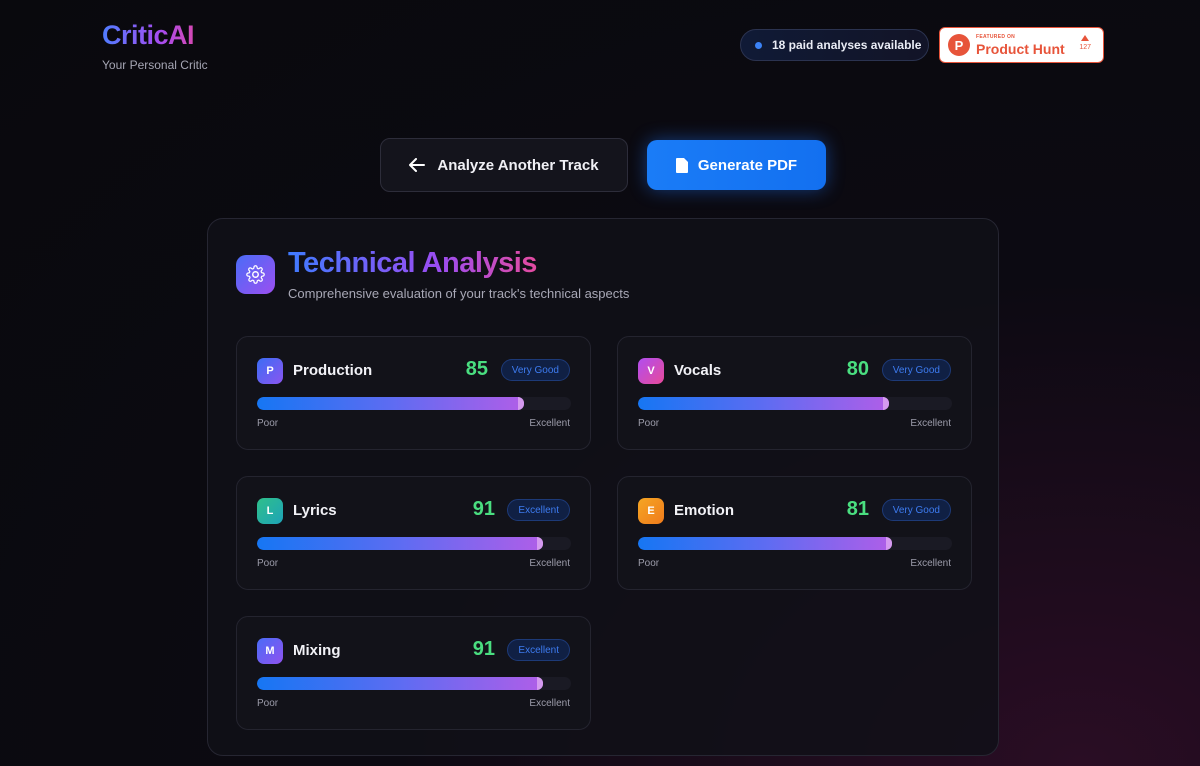 The width and height of the screenshot is (1200, 766). What do you see at coordinates (317, 650) in the screenshot?
I see `metric-name: Mixing` at bounding box center [317, 650].